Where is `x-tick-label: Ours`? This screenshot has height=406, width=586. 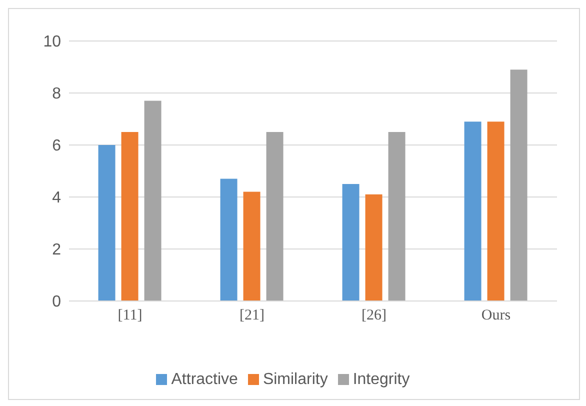 x-tick-label: Ours is located at coordinates (496, 316).